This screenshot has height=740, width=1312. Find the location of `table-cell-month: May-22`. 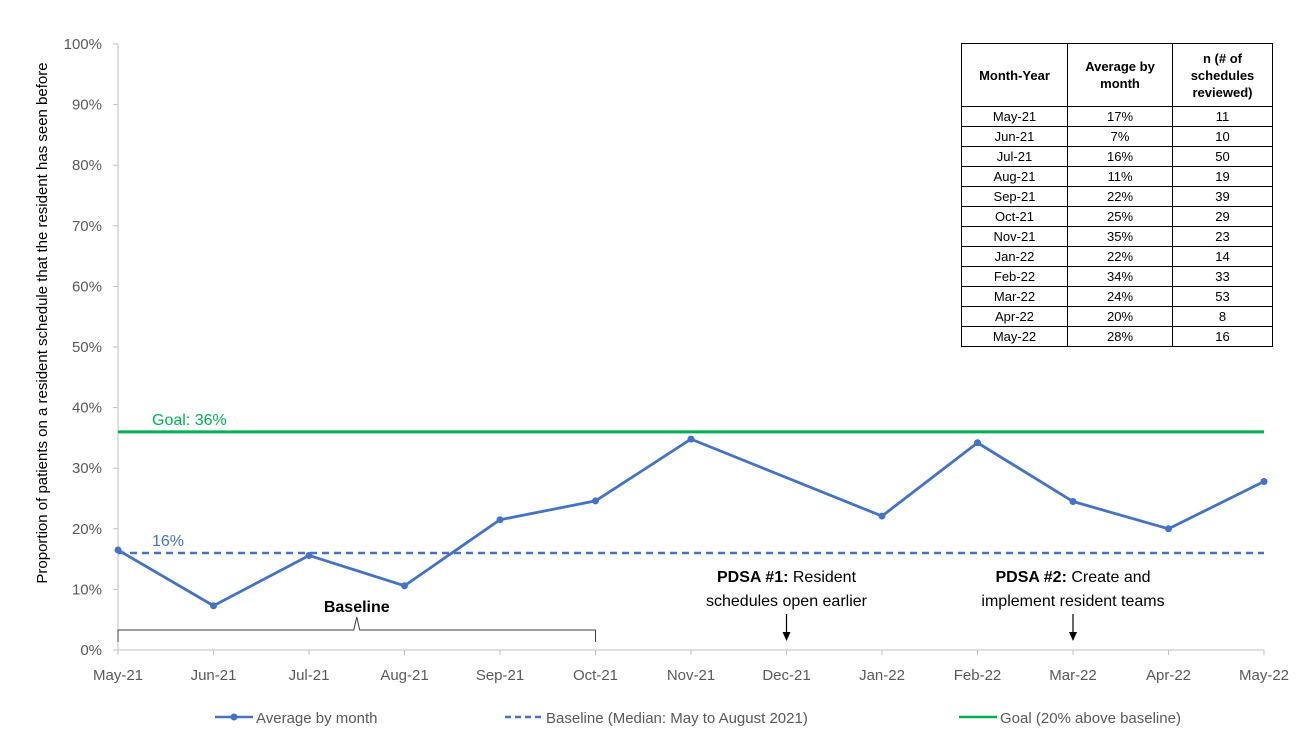

table-cell-month: May-22 is located at coordinates (1014, 336).